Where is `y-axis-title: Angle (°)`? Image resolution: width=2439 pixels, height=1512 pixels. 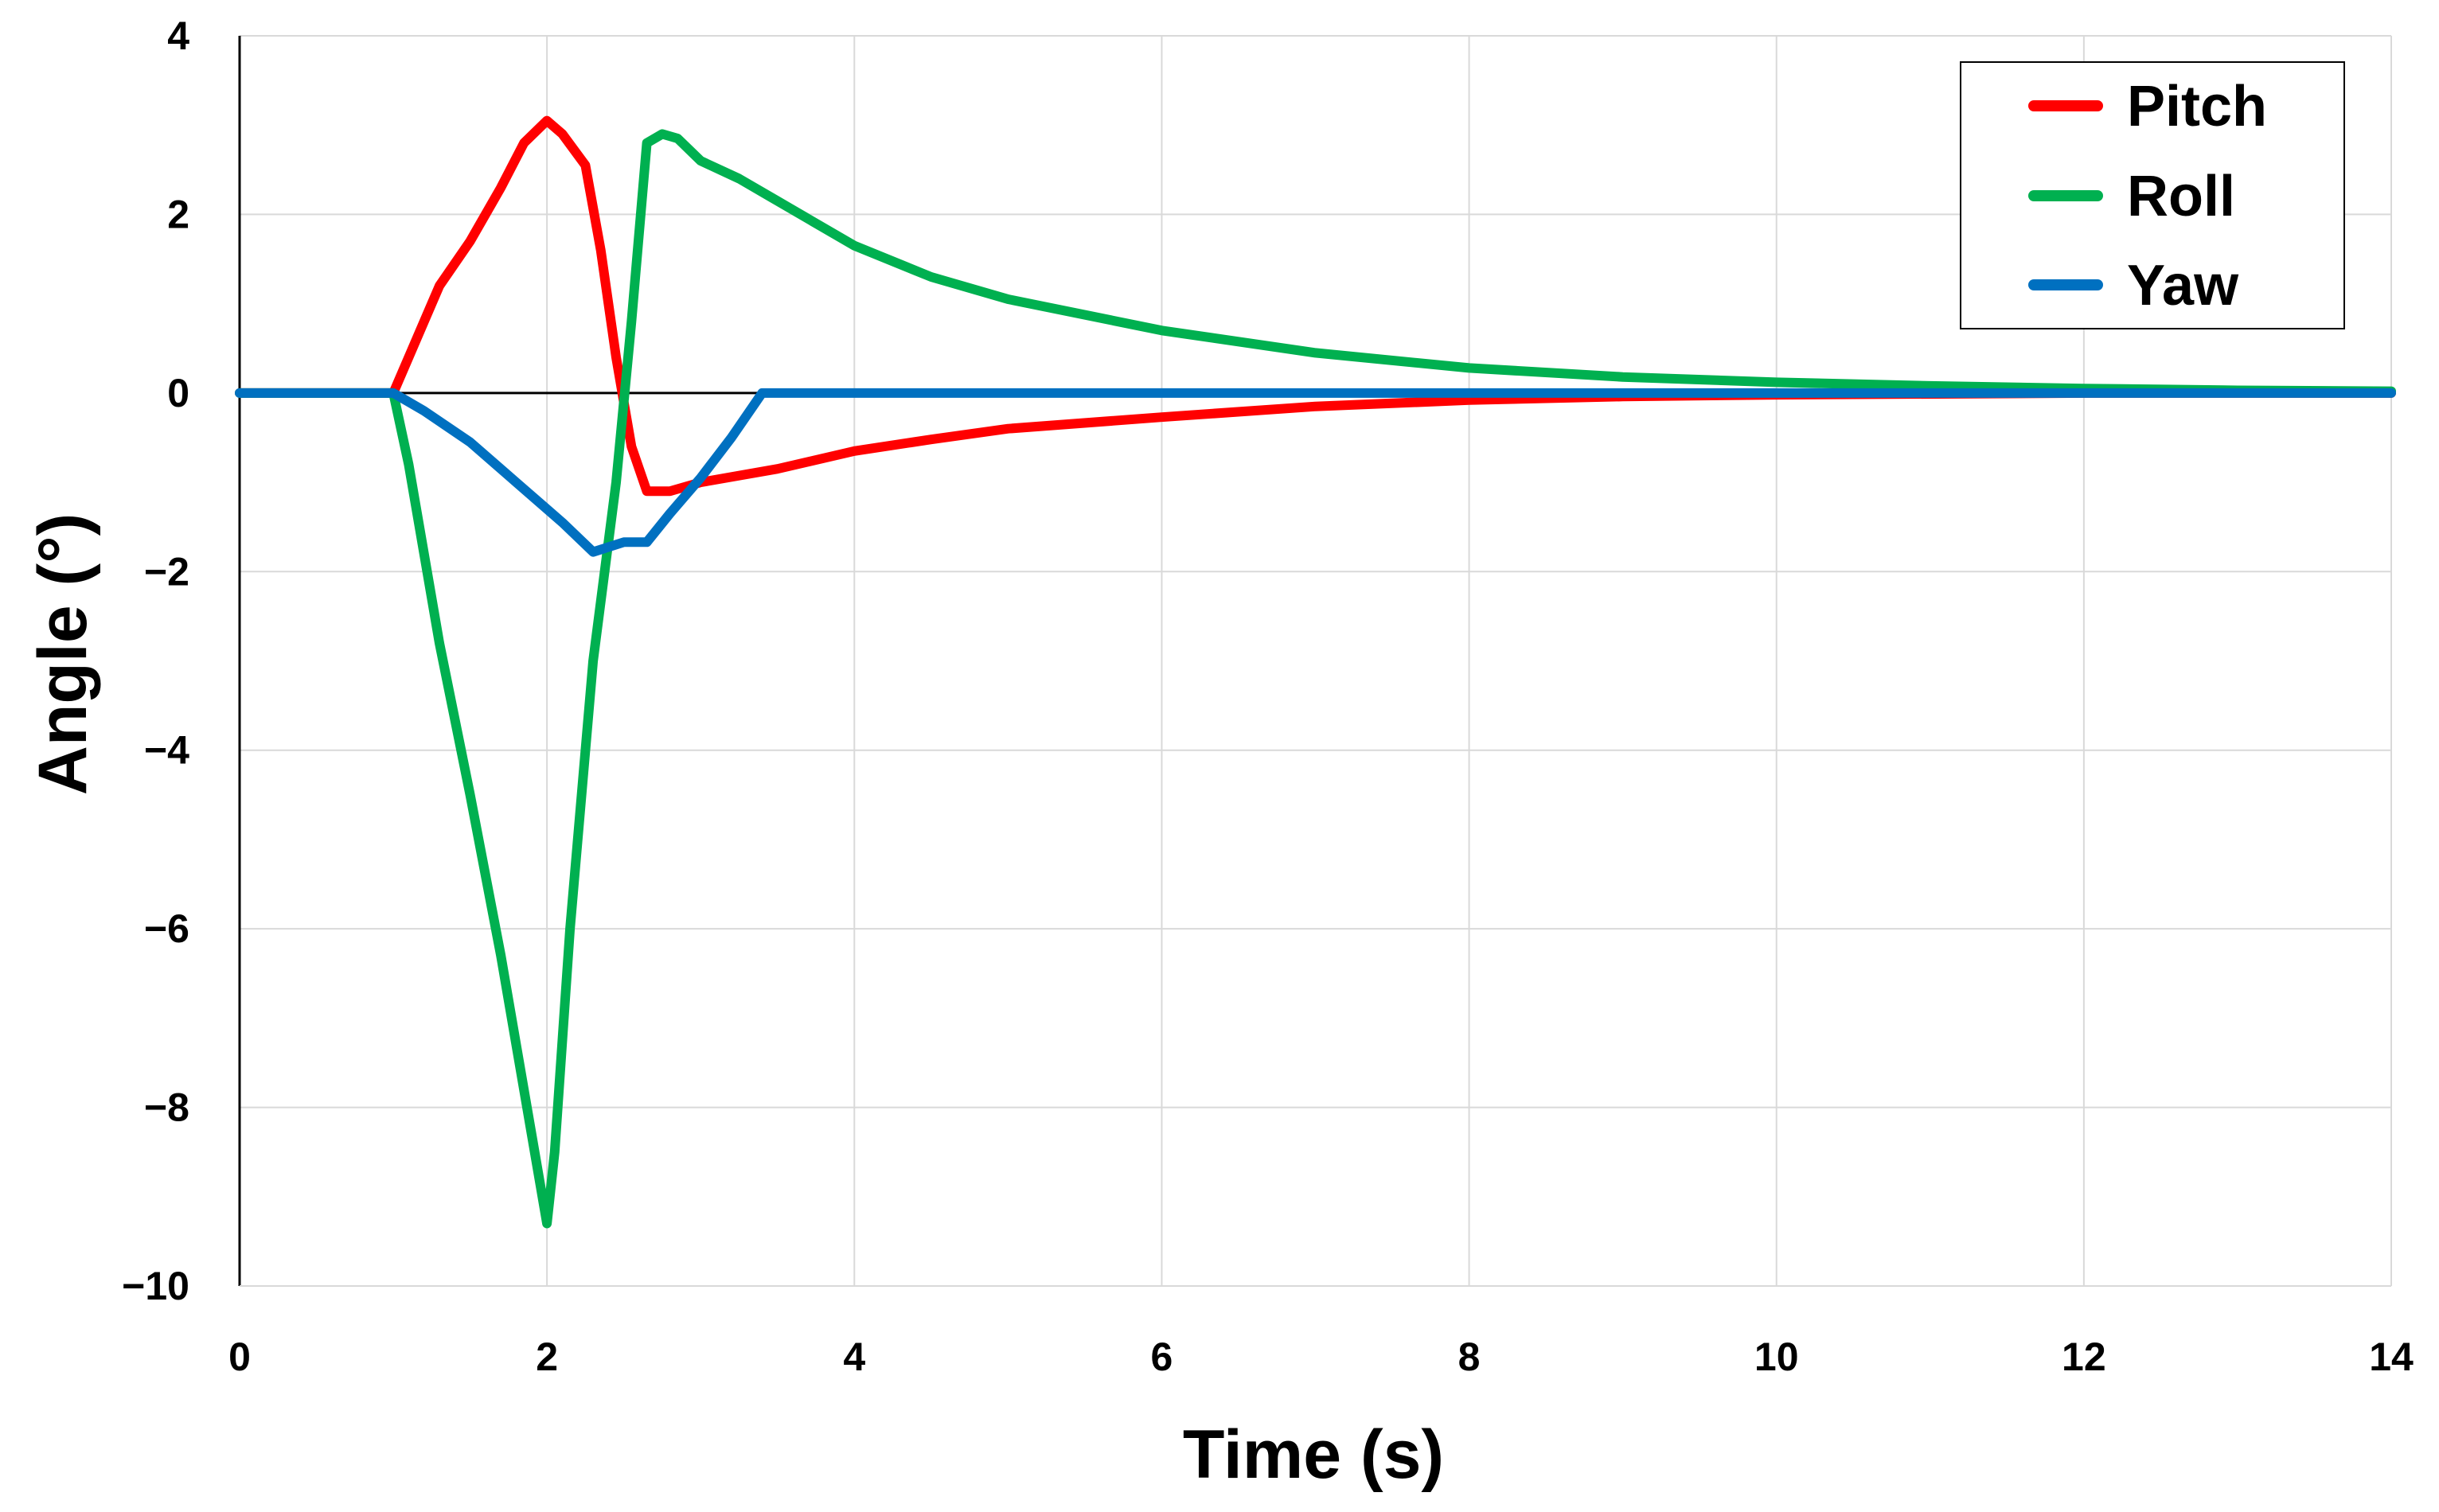 y-axis-title: Angle (°) is located at coordinates (63, 654).